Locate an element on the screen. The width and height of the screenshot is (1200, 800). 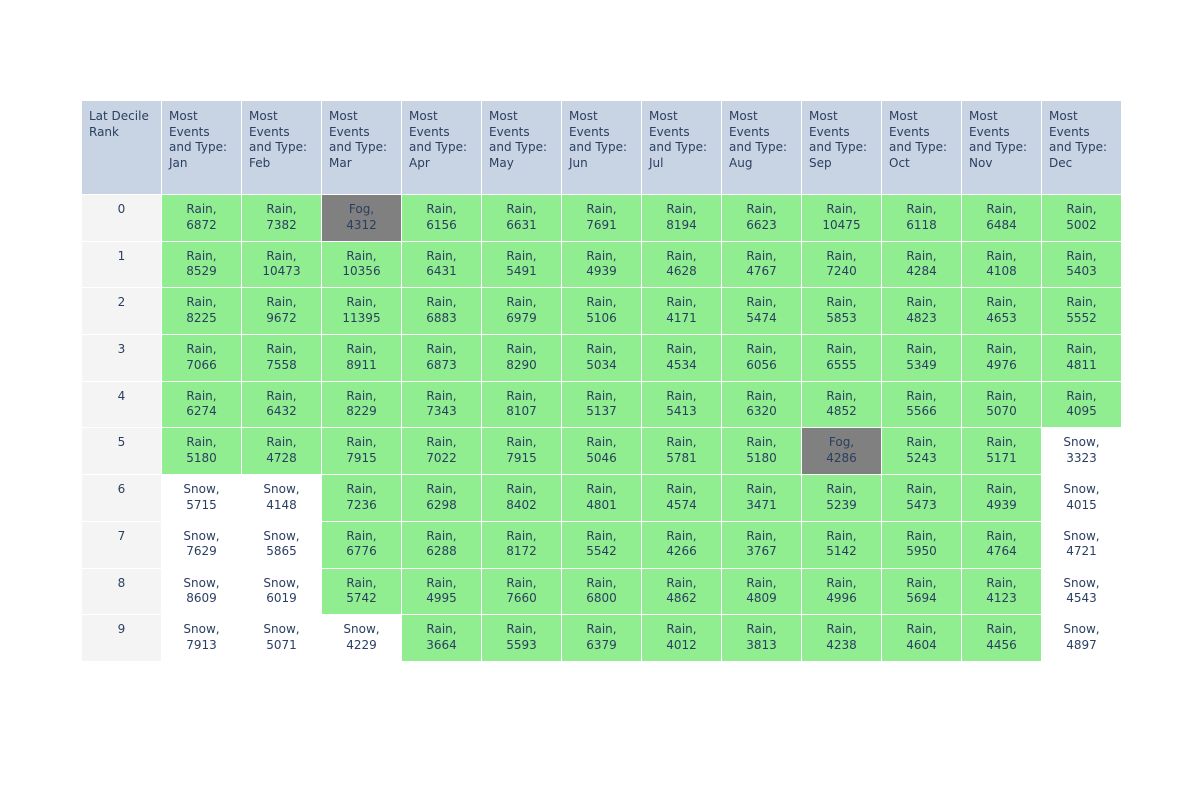
cell-jan: Rain, 6872 is located at coordinates (201, 218).